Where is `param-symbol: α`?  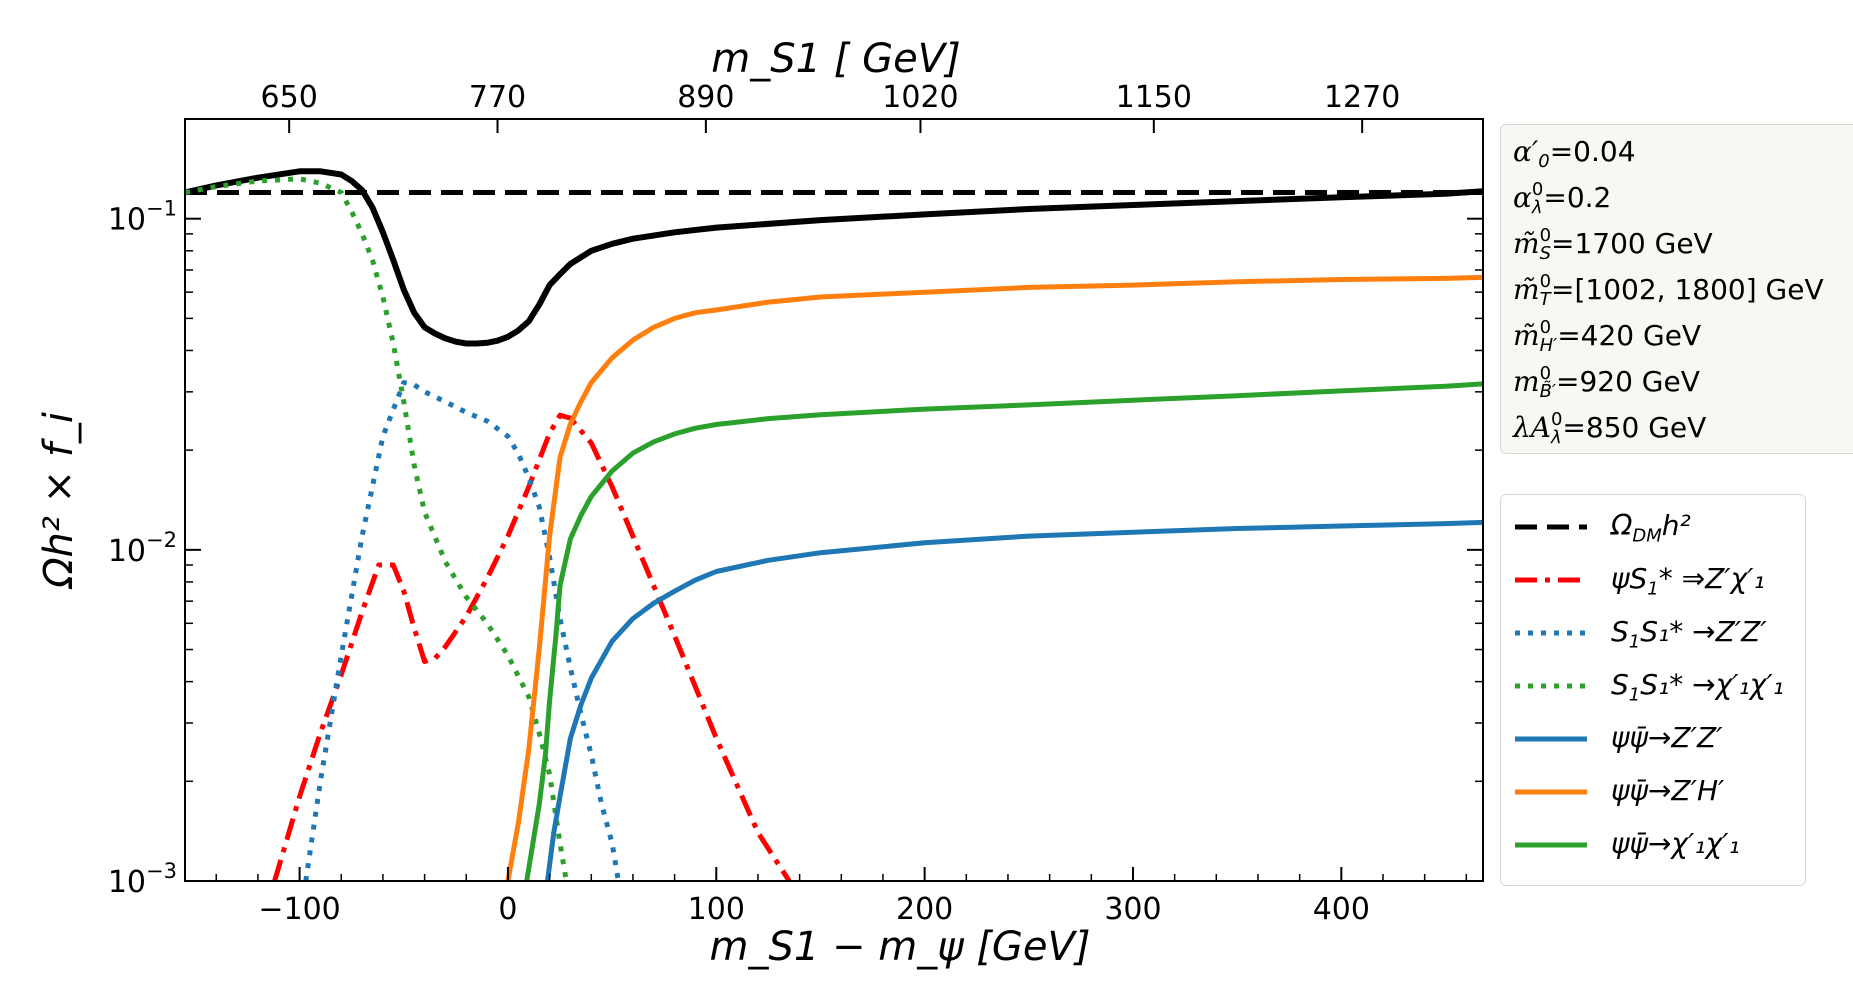 param-symbol: α is located at coordinates (1522, 197).